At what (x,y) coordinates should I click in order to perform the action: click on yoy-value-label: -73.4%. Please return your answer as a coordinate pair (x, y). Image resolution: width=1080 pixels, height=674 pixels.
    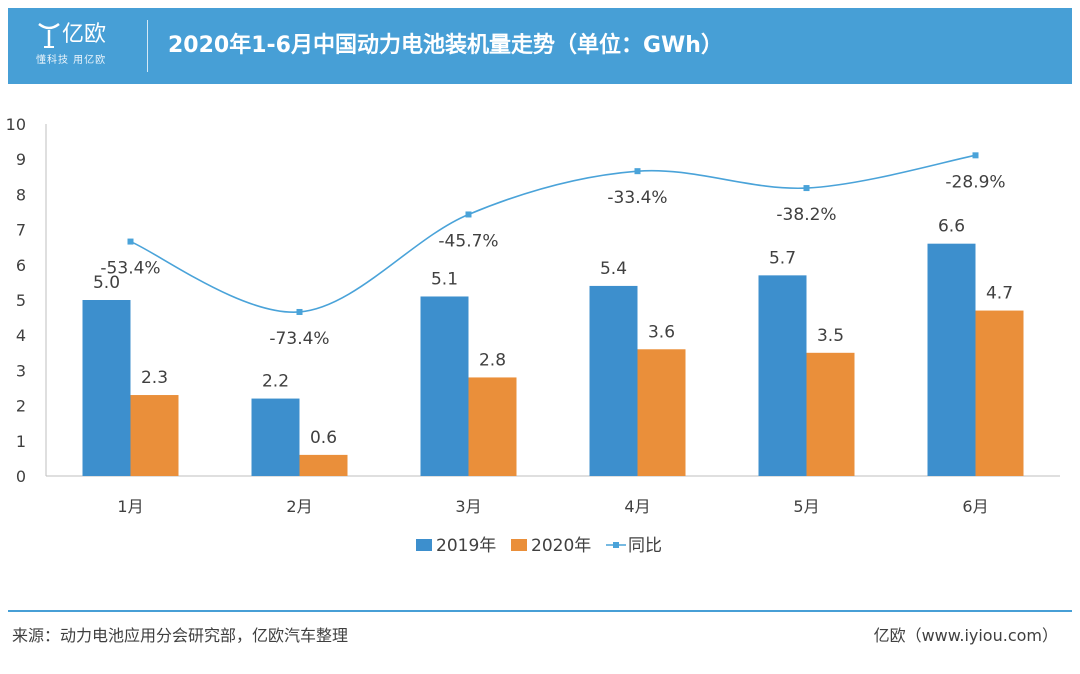
    Looking at the image, I should click on (299, 339).